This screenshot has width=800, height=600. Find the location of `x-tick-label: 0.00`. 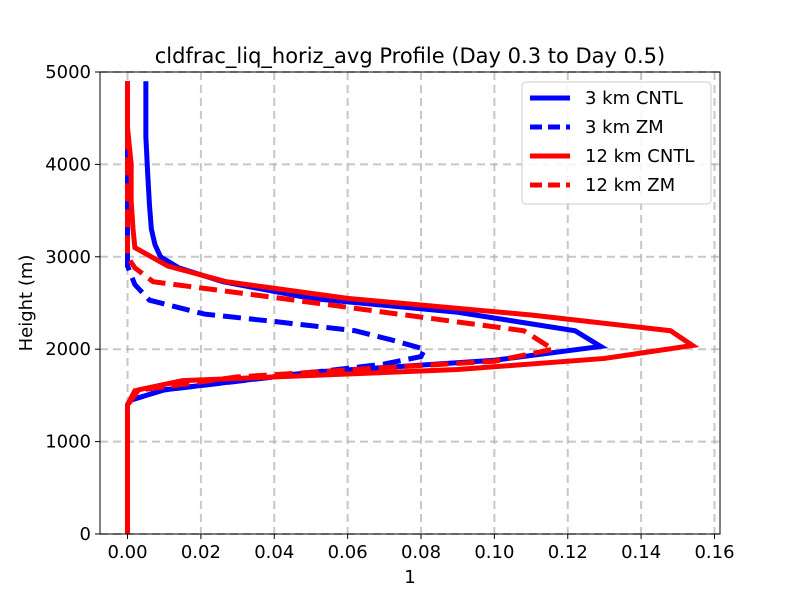

x-tick-label: 0.00 is located at coordinates (127, 552).